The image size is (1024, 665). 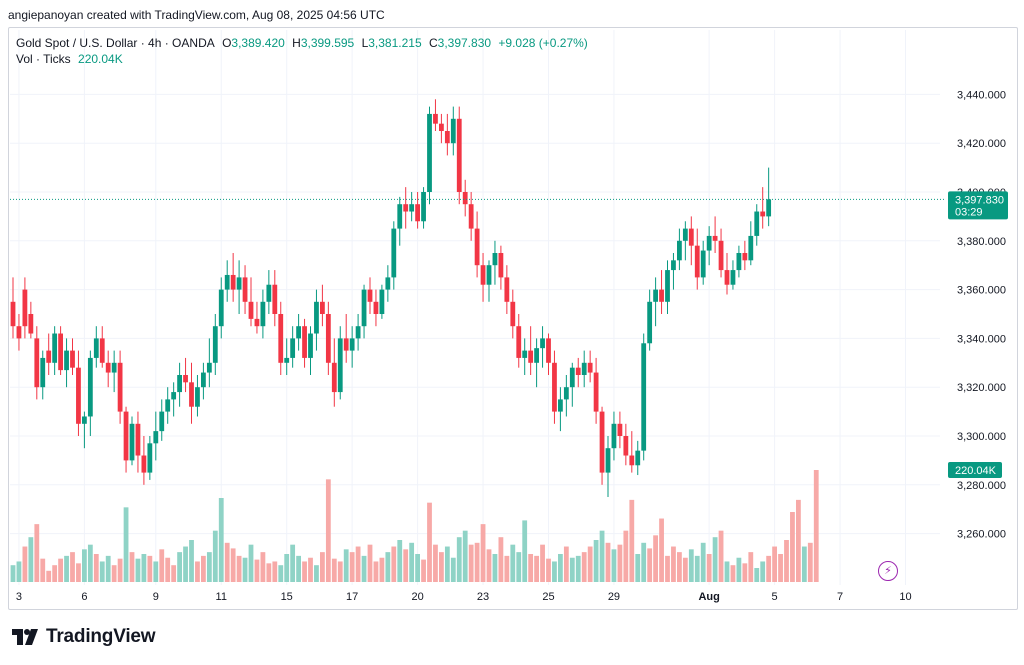 What do you see at coordinates (905, 597) in the screenshot?
I see `time-axis-label: 10` at bounding box center [905, 597].